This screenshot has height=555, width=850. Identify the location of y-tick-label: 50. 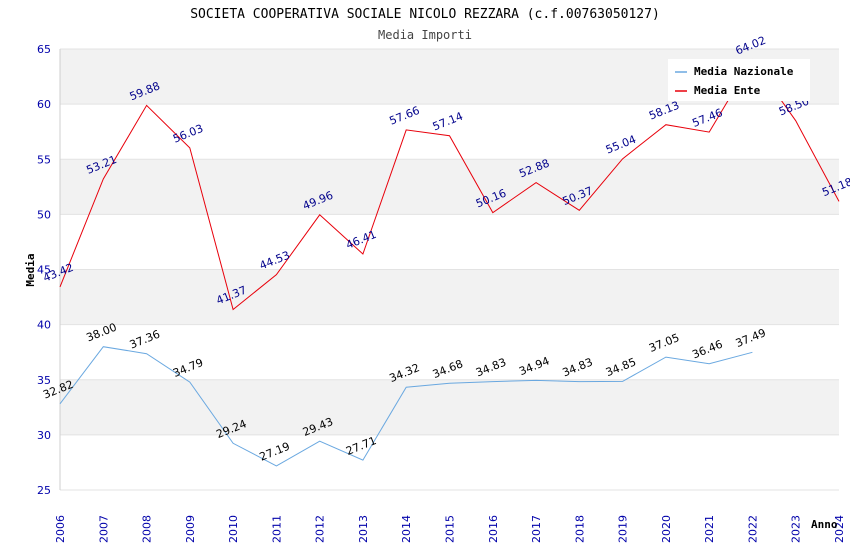
(44, 214).